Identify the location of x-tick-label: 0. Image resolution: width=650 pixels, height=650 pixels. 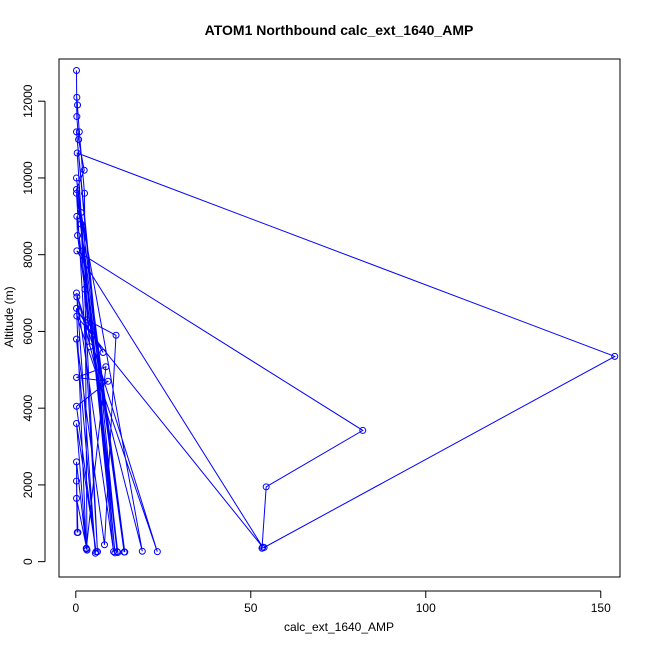
(75, 608).